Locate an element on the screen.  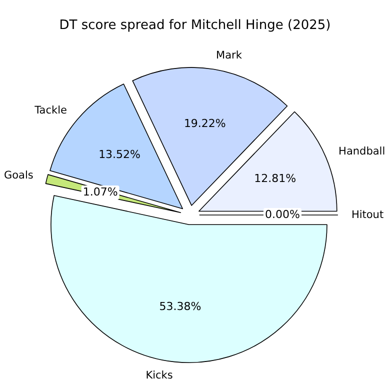
slice-label: Goals is located at coordinates (19, 176).